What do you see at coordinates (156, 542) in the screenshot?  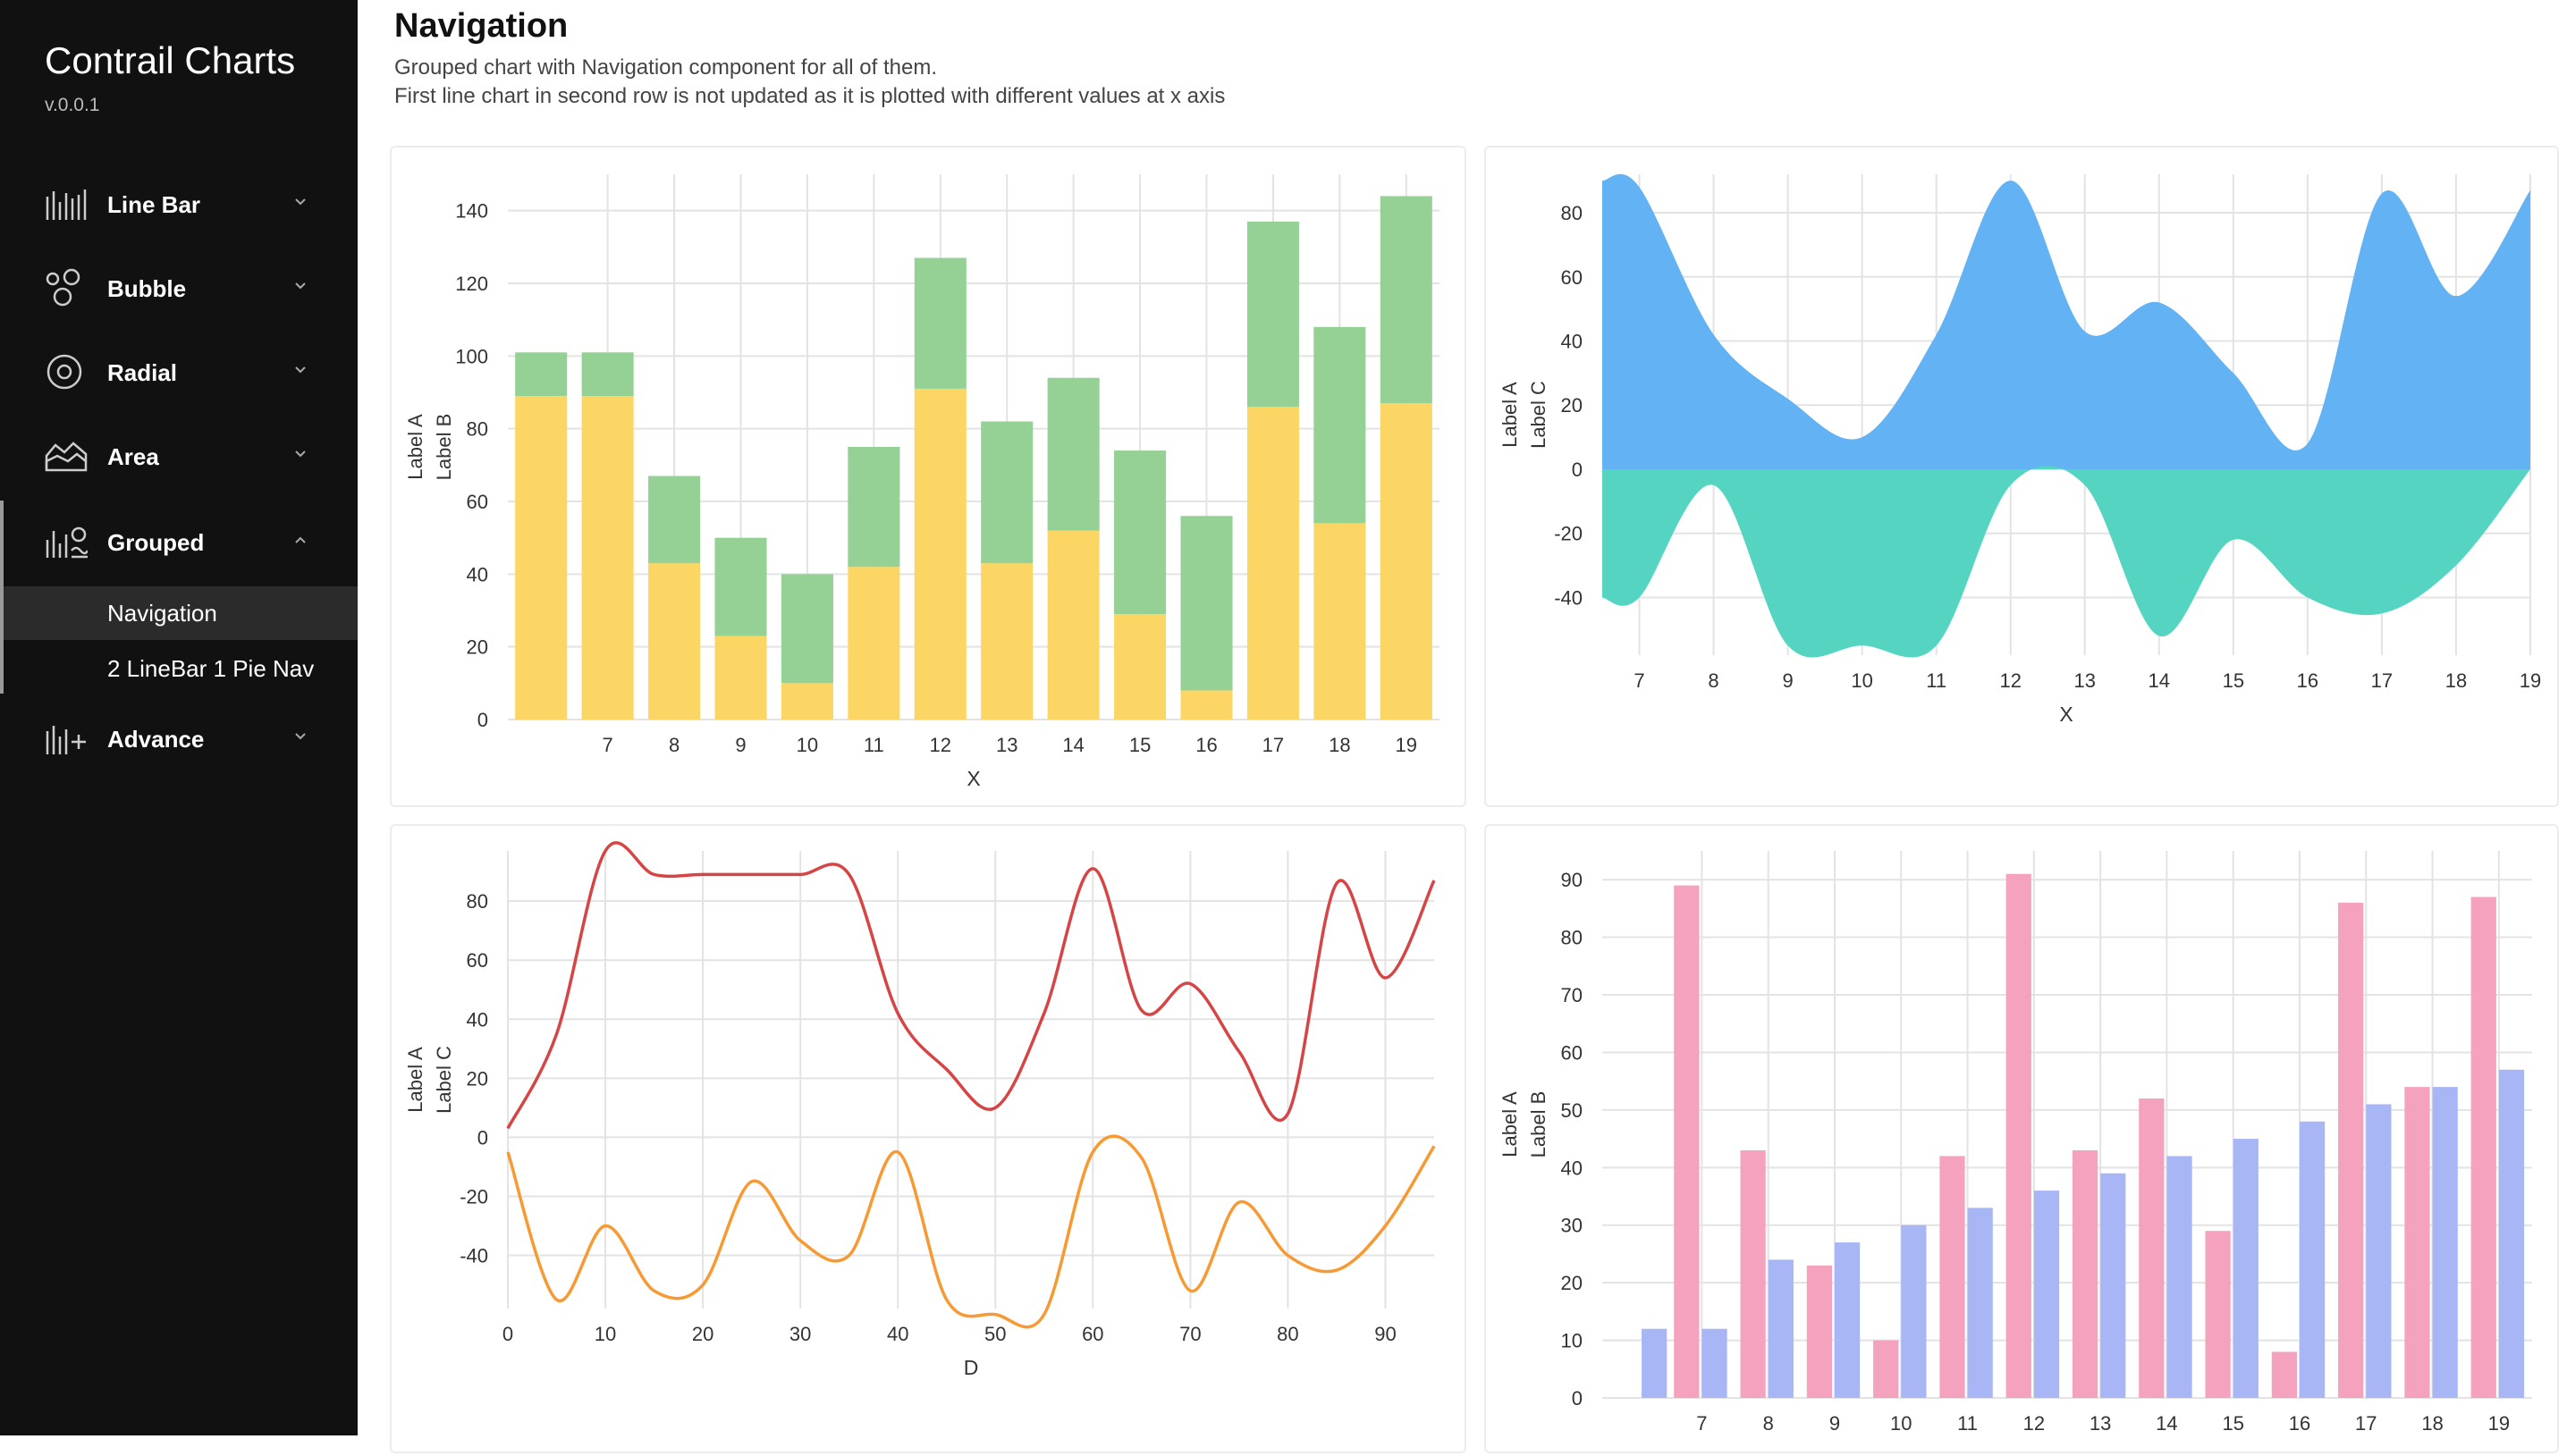 I see `sidebar-item-label: Grouped` at bounding box center [156, 542].